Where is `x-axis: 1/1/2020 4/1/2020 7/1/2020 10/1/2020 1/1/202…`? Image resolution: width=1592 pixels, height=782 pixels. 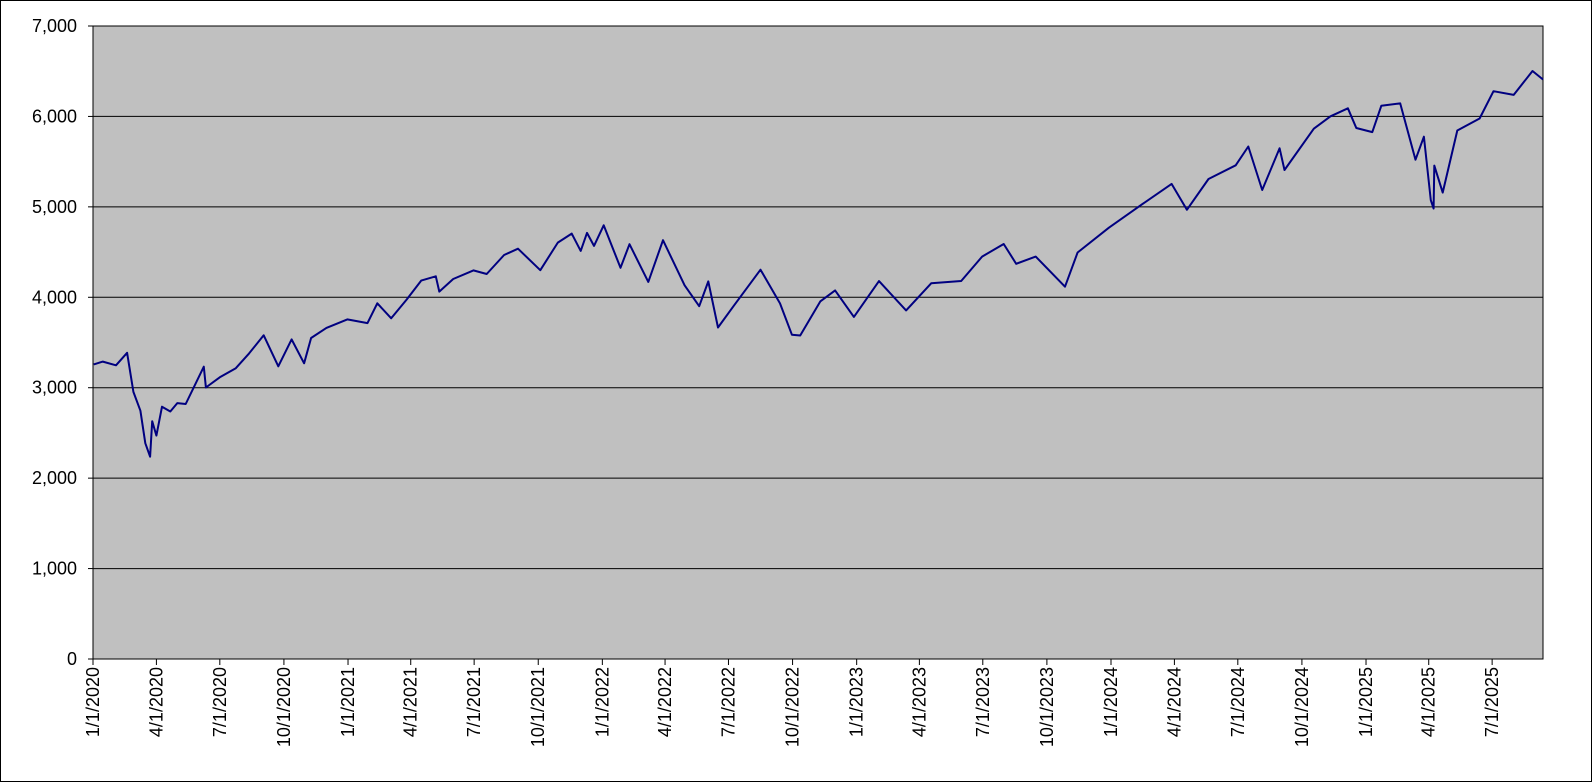 x-axis: 1/1/2020 4/1/2020 7/1/2020 10/1/2020 1/1/202… is located at coordinates (792, 703).